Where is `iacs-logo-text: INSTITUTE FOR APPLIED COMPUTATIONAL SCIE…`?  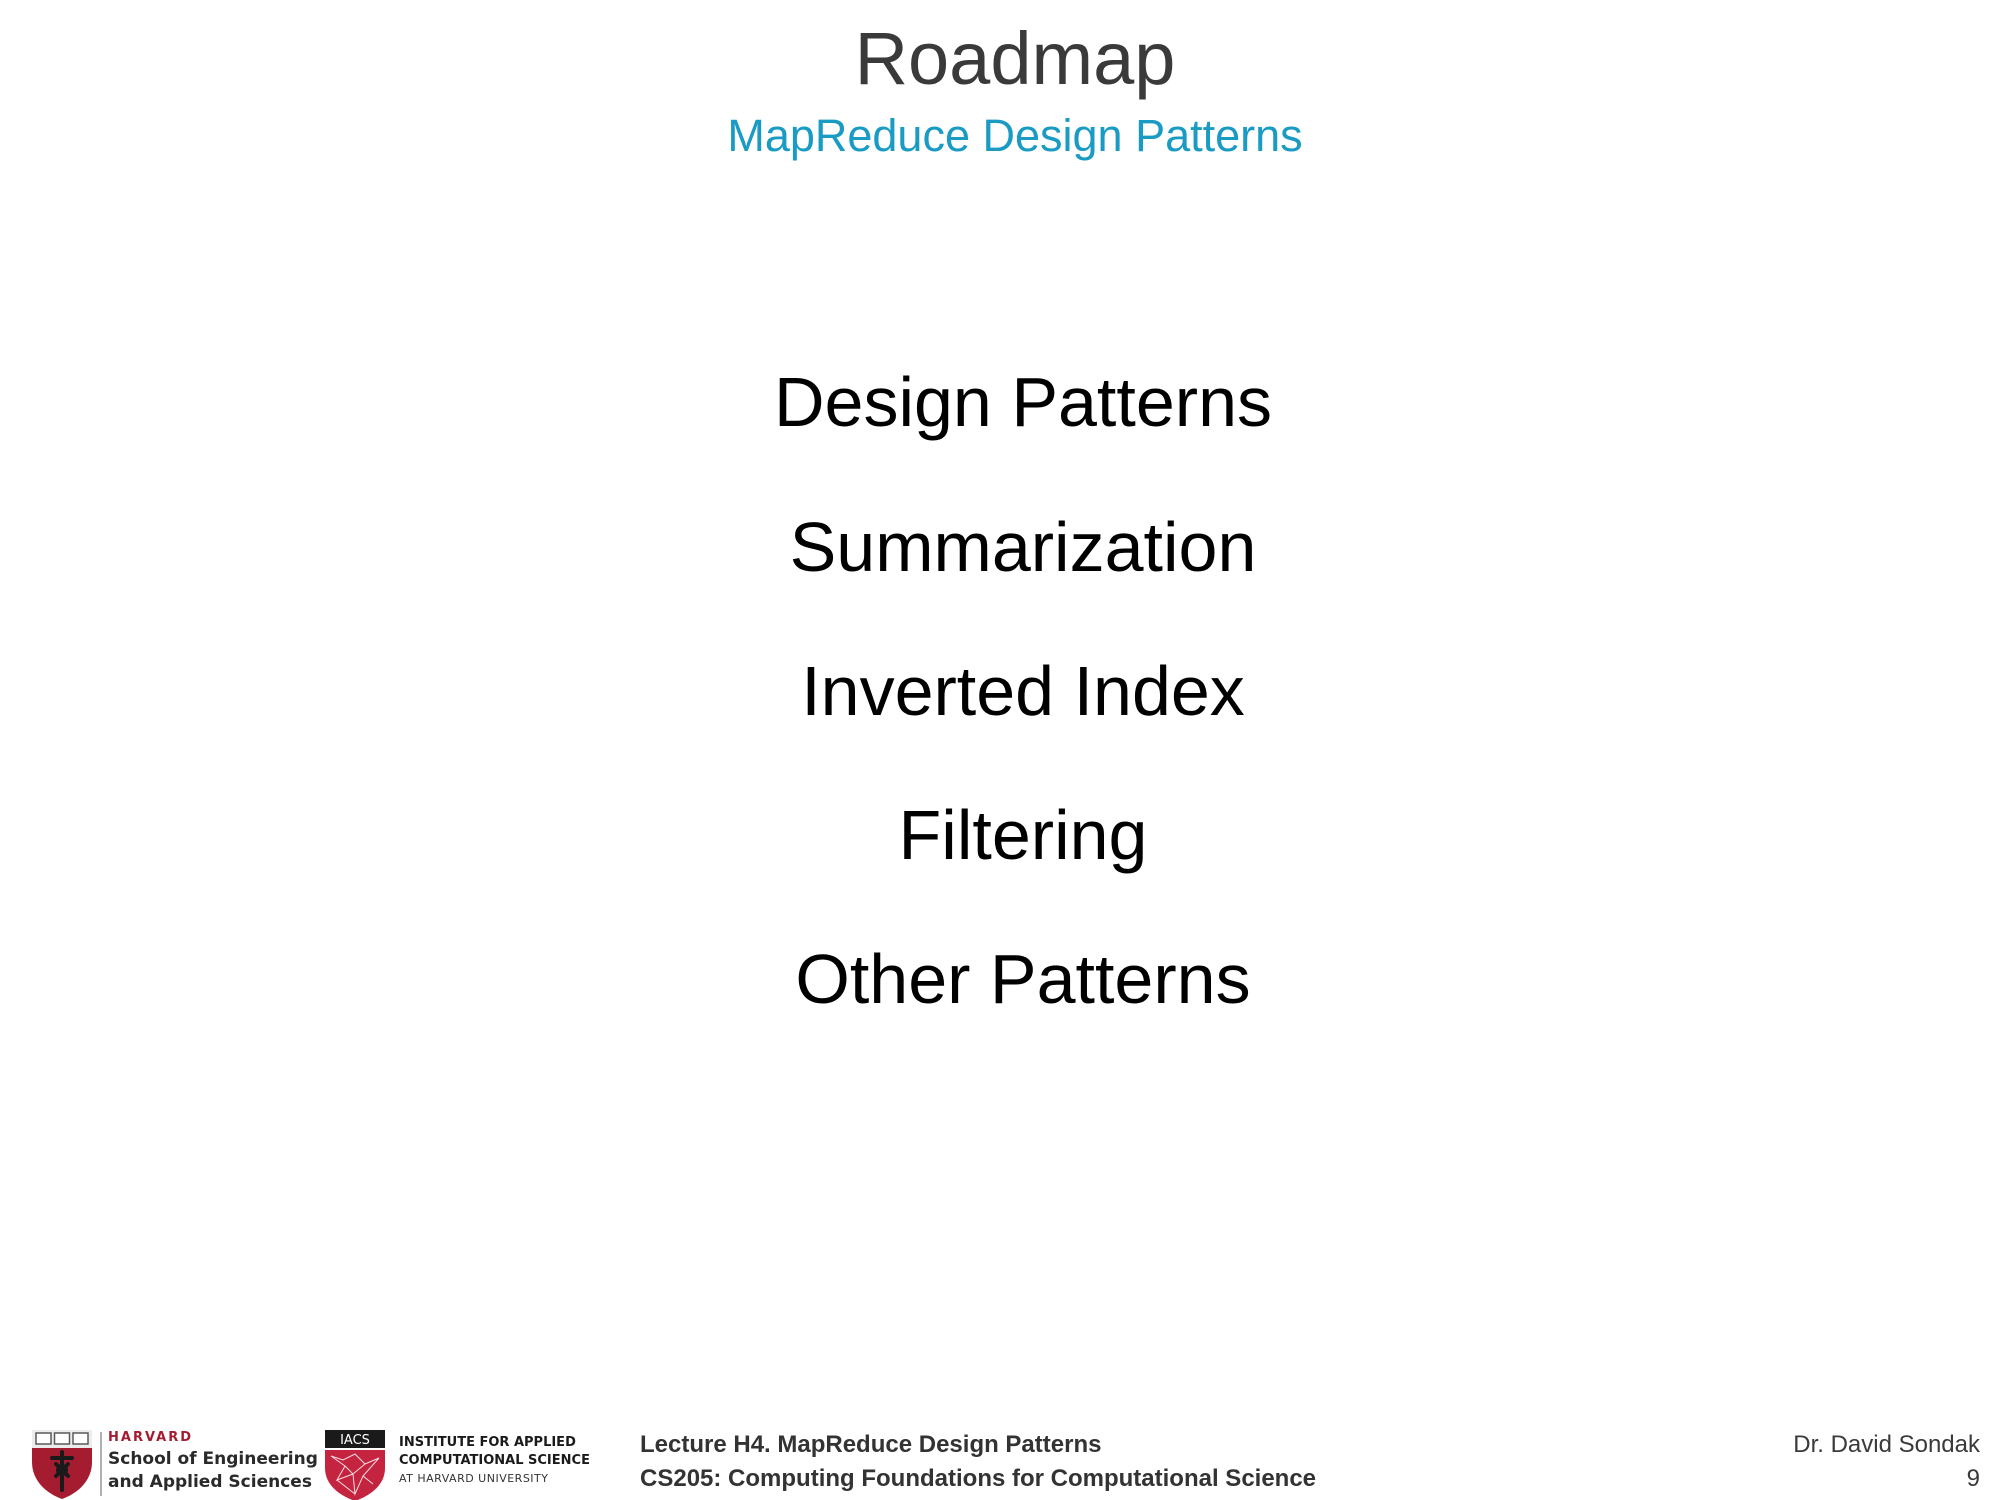 iacs-logo-text: INSTITUTE FOR APPLIED COMPUTATIONAL SCIE… is located at coordinates (514, 1461).